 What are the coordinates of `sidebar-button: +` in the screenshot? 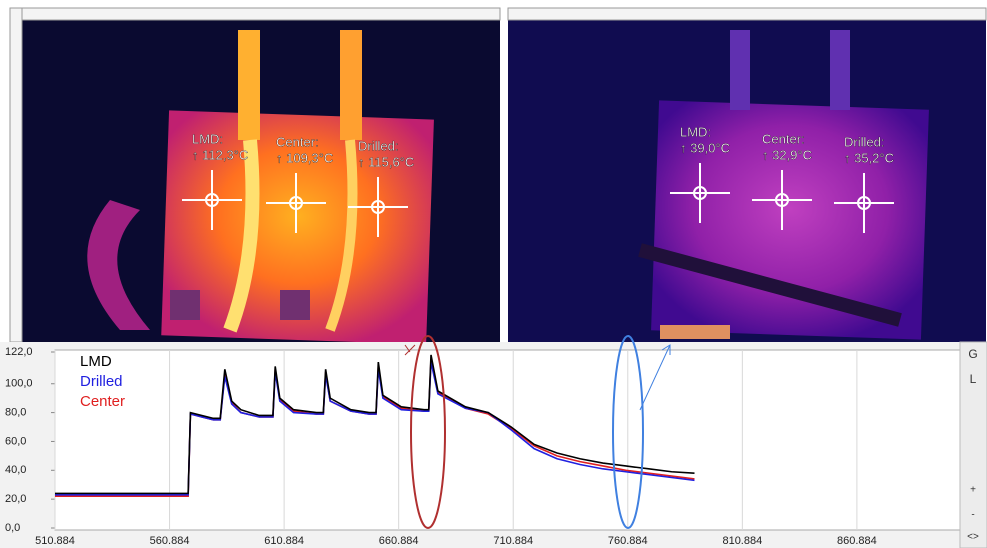 It's located at (973, 490).